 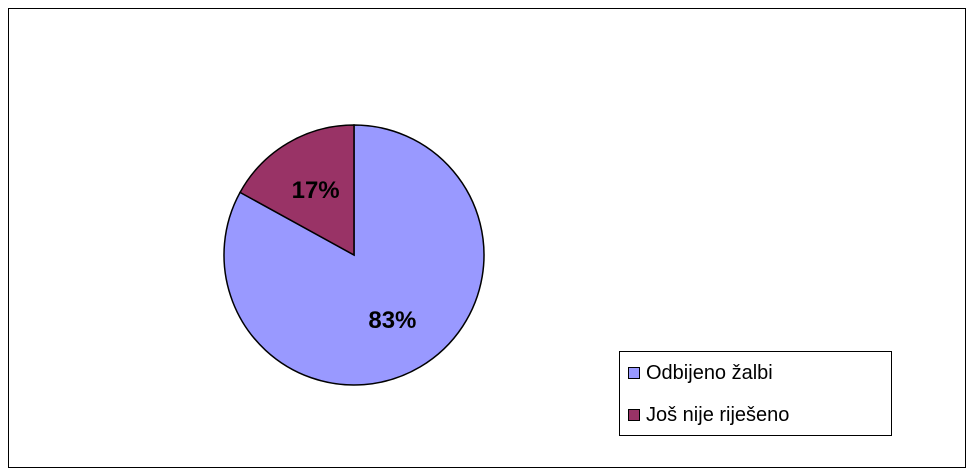 I want to click on legend-item-1: Još nije riješeno, so click(x=708, y=415).